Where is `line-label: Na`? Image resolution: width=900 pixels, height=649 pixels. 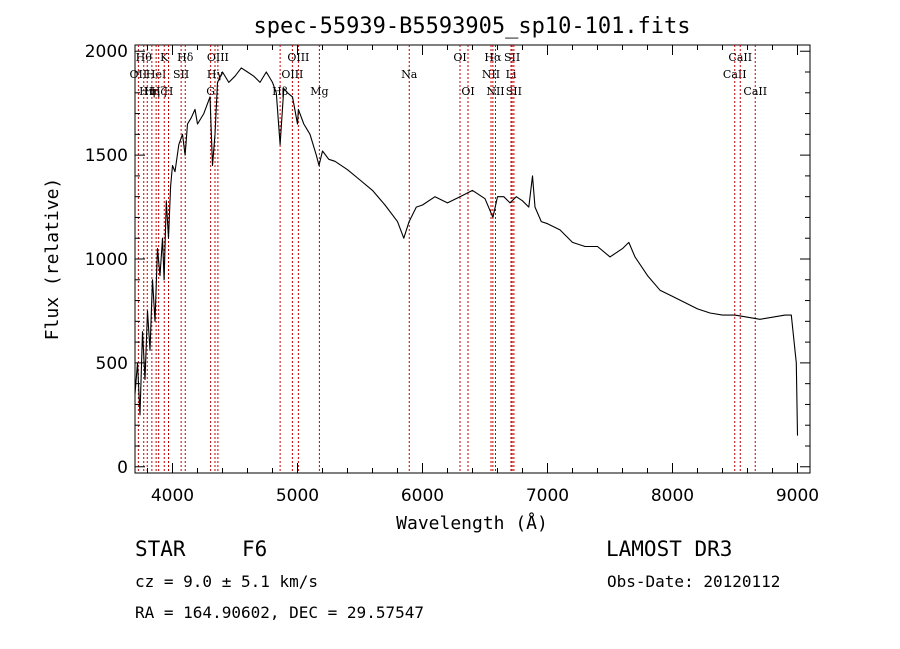
line-label: Na is located at coordinates (409, 74).